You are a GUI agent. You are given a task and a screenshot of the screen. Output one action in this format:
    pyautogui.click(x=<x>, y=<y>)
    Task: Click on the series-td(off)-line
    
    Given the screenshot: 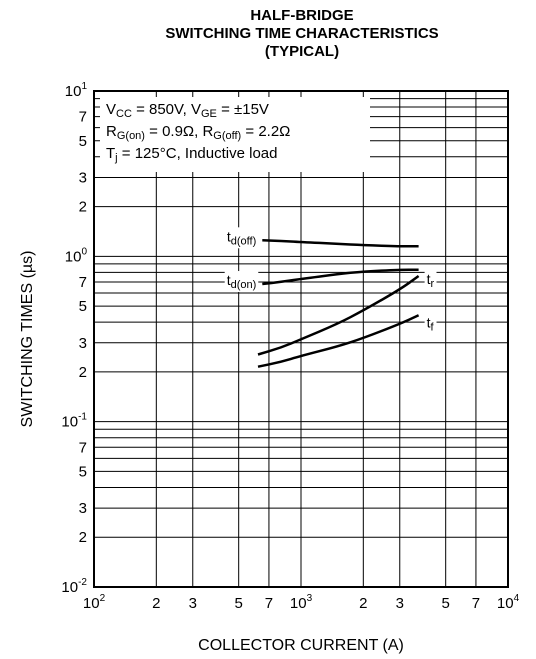 What is the action you would take?
    pyautogui.click(x=340, y=243)
    